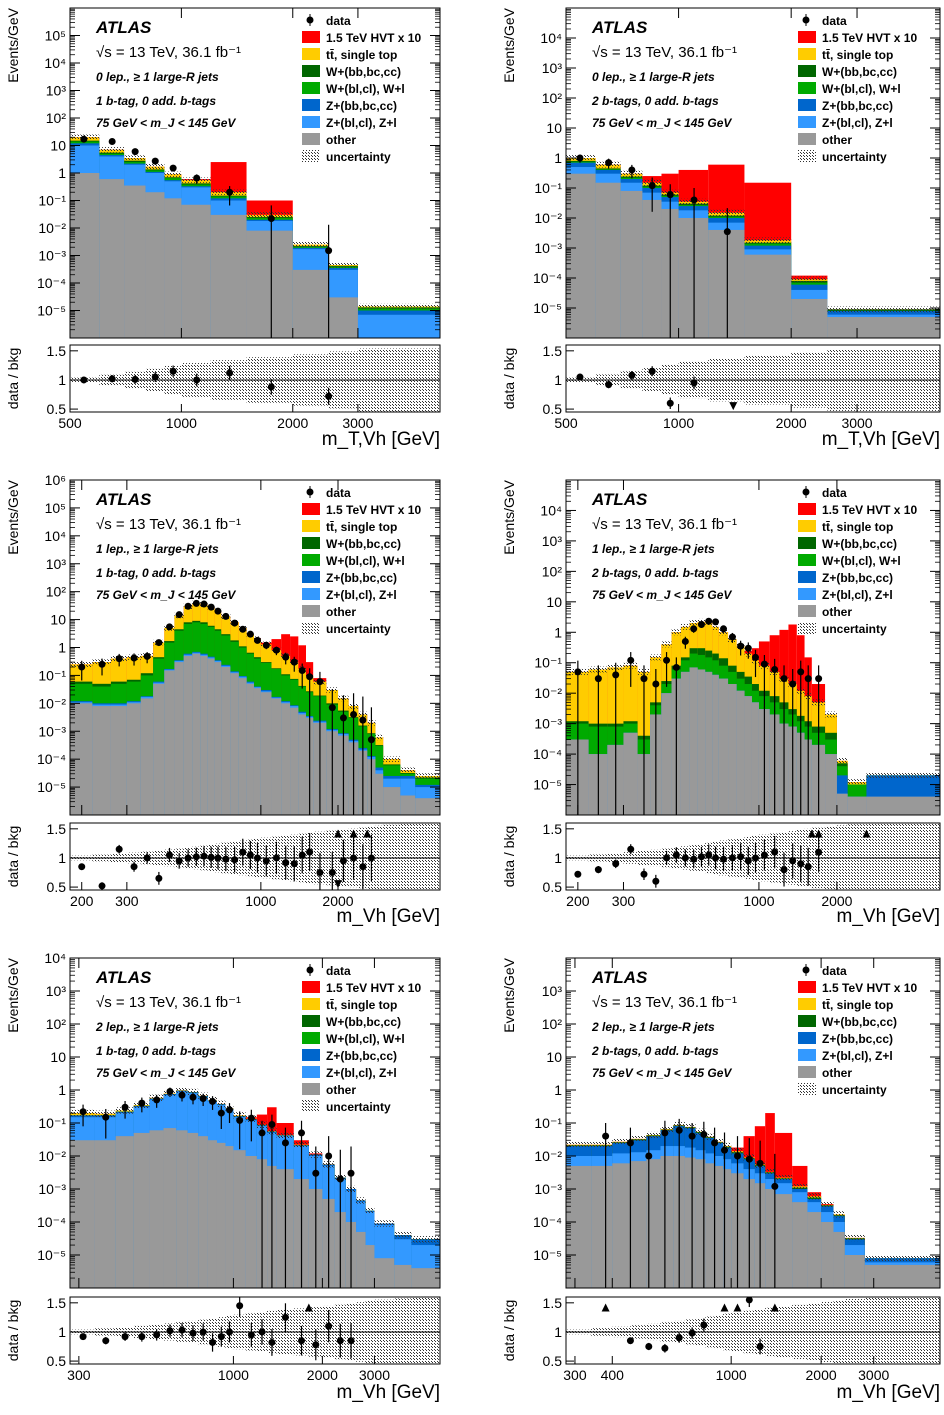 The image size is (944, 1415). Describe the element at coordinates (548, 693) in the screenshot. I see `y-tick-label: 10⁻²` at that location.